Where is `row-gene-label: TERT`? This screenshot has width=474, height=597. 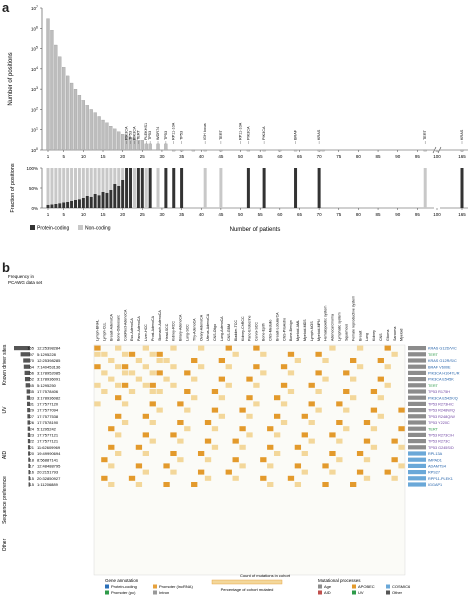 row-gene-label: TERT is located at coordinates (433, 386).